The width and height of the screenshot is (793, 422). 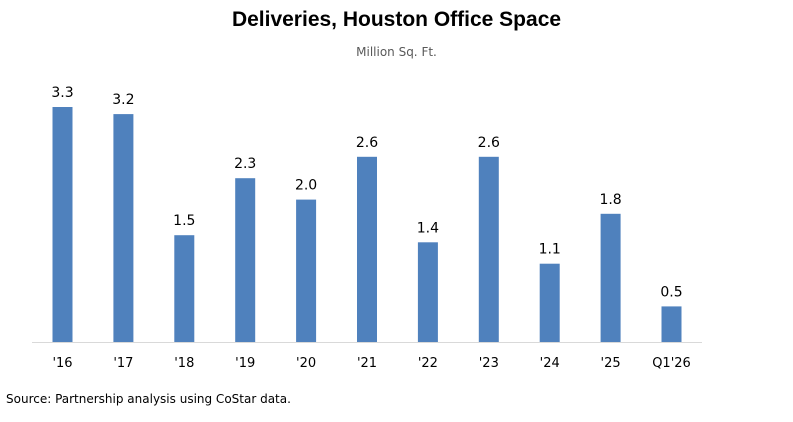 What do you see at coordinates (184, 221) in the screenshot?
I see `data-label-2: 1.5` at bounding box center [184, 221].